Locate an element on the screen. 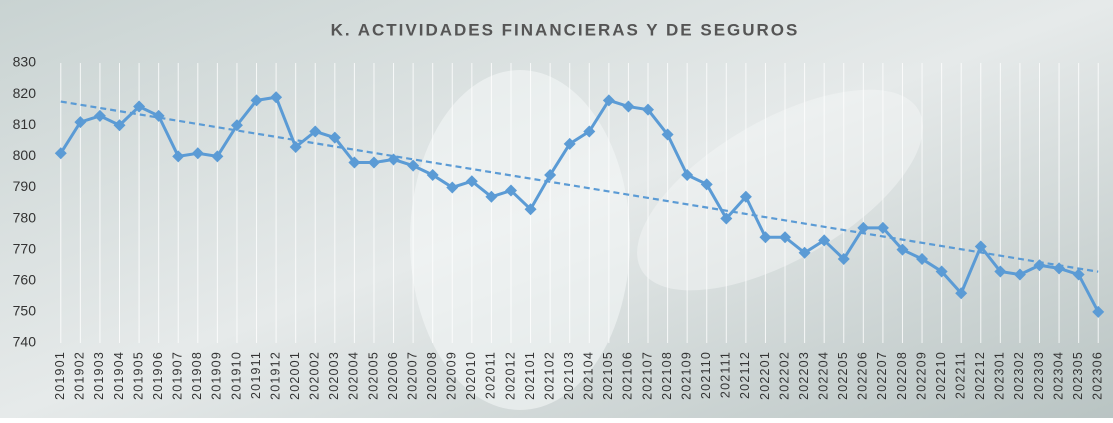 The width and height of the screenshot is (1113, 423). x-tick-label: 201908 is located at coordinates (197, 375).